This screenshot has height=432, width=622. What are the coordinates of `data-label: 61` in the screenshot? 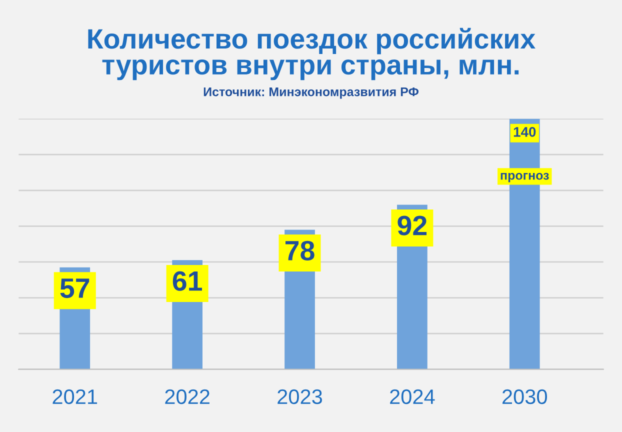 It's located at (187, 281).